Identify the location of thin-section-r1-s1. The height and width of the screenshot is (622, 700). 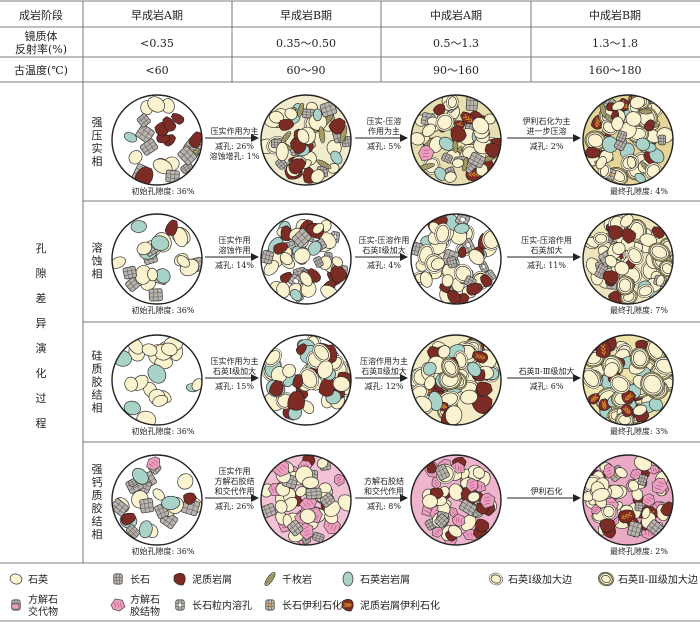
(157, 140).